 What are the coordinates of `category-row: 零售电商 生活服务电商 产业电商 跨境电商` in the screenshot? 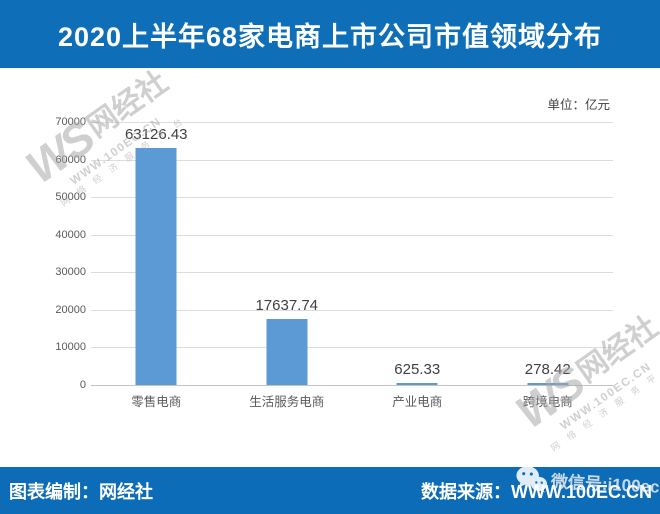 It's located at (352, 400).